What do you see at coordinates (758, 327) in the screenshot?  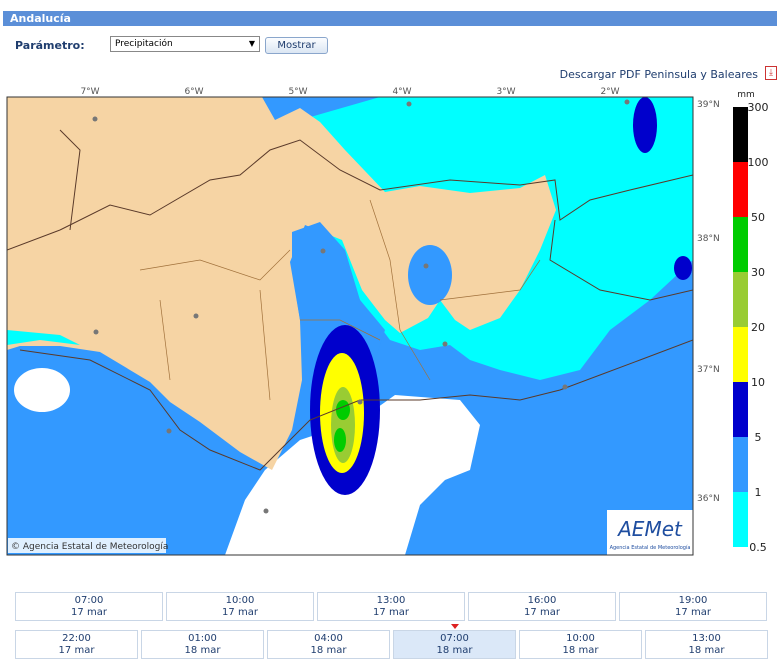 I see `legend-level: 20` at bounding box center [758, 327].